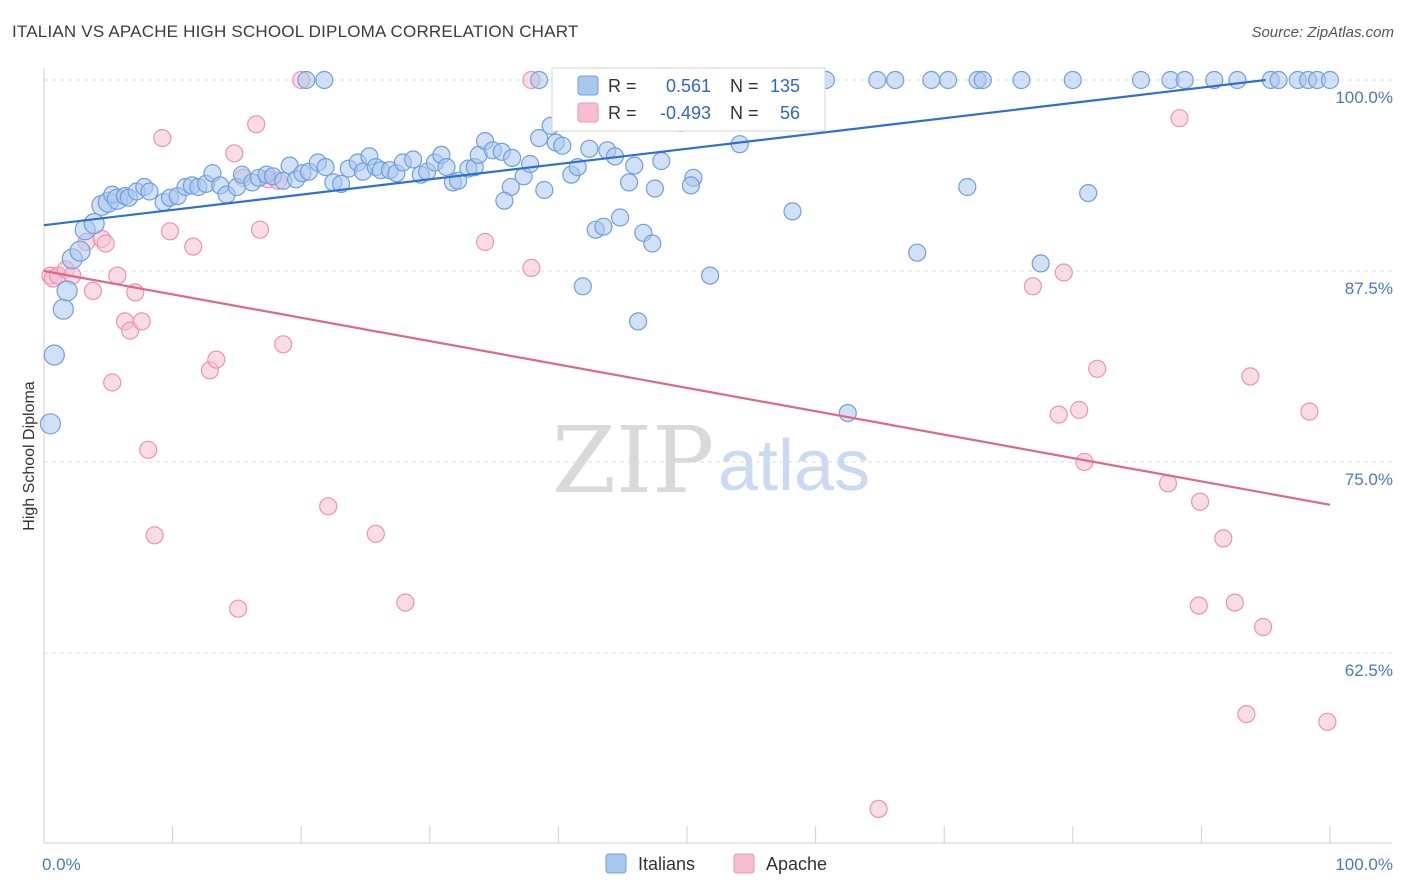 The width and height of the screenshot is (1406, 892). I want to click on bottom-legend-apache: Apache, so click(796, 864).